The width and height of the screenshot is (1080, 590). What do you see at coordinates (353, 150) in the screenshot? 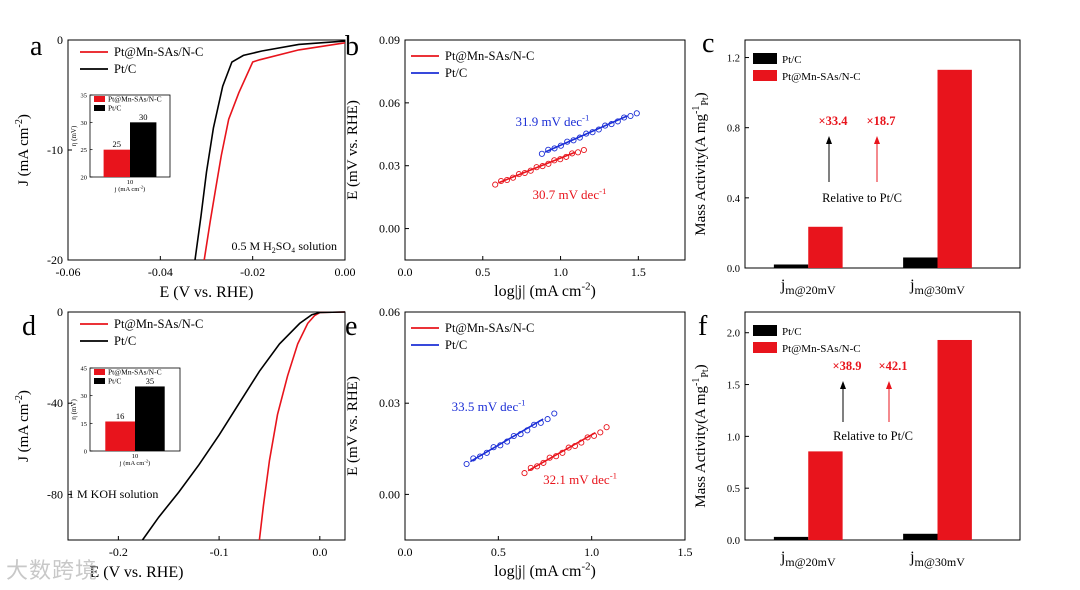
I see `y-axis-label: E (mV vs. RHE)` at bounding box center [353, 150].